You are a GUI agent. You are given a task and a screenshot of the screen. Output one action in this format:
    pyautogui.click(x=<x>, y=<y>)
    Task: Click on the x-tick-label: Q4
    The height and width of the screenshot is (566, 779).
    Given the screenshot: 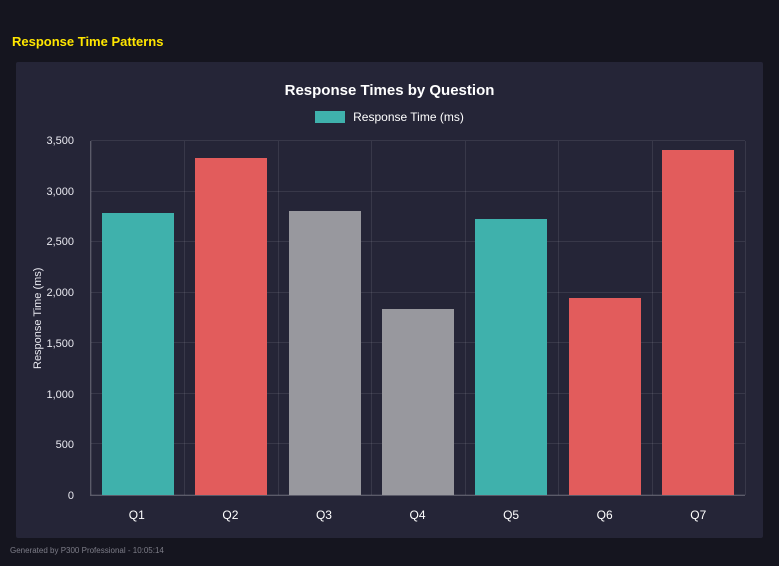 What is the action you would take?
    pyautogui.click(x=417, y=515)
    